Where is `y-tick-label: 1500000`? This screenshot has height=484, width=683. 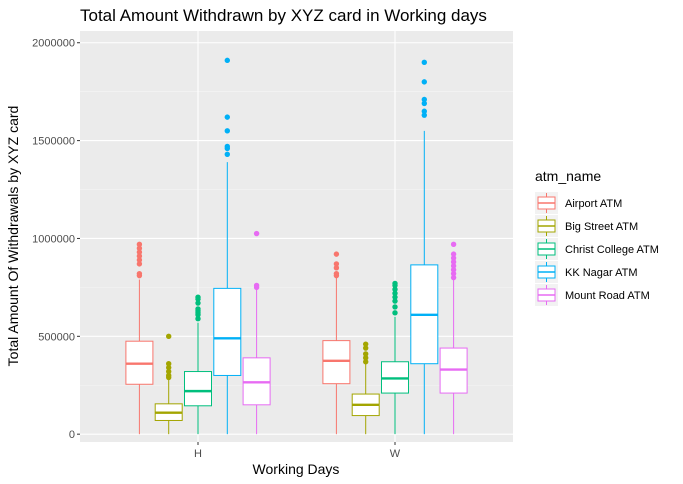
y-tick-label: 1500000 is located at coordinates (53, 142).